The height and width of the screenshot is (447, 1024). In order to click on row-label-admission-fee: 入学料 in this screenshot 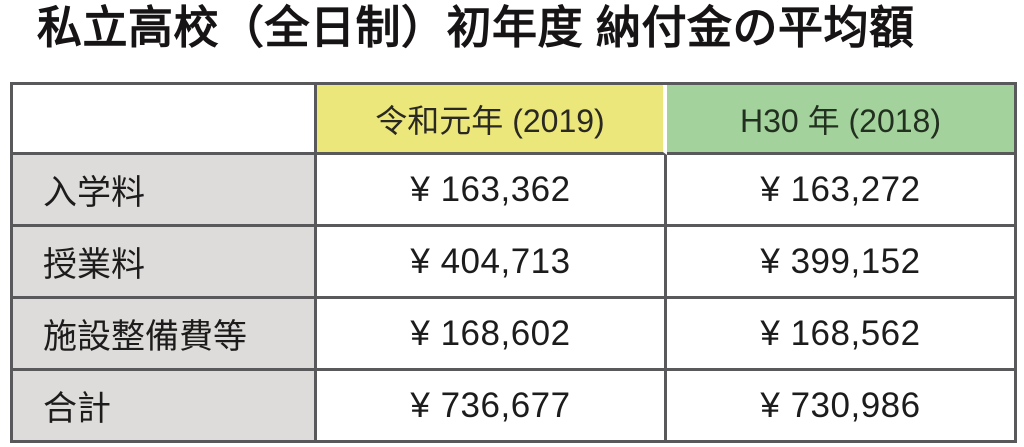, I will do `click(165, 191)`.